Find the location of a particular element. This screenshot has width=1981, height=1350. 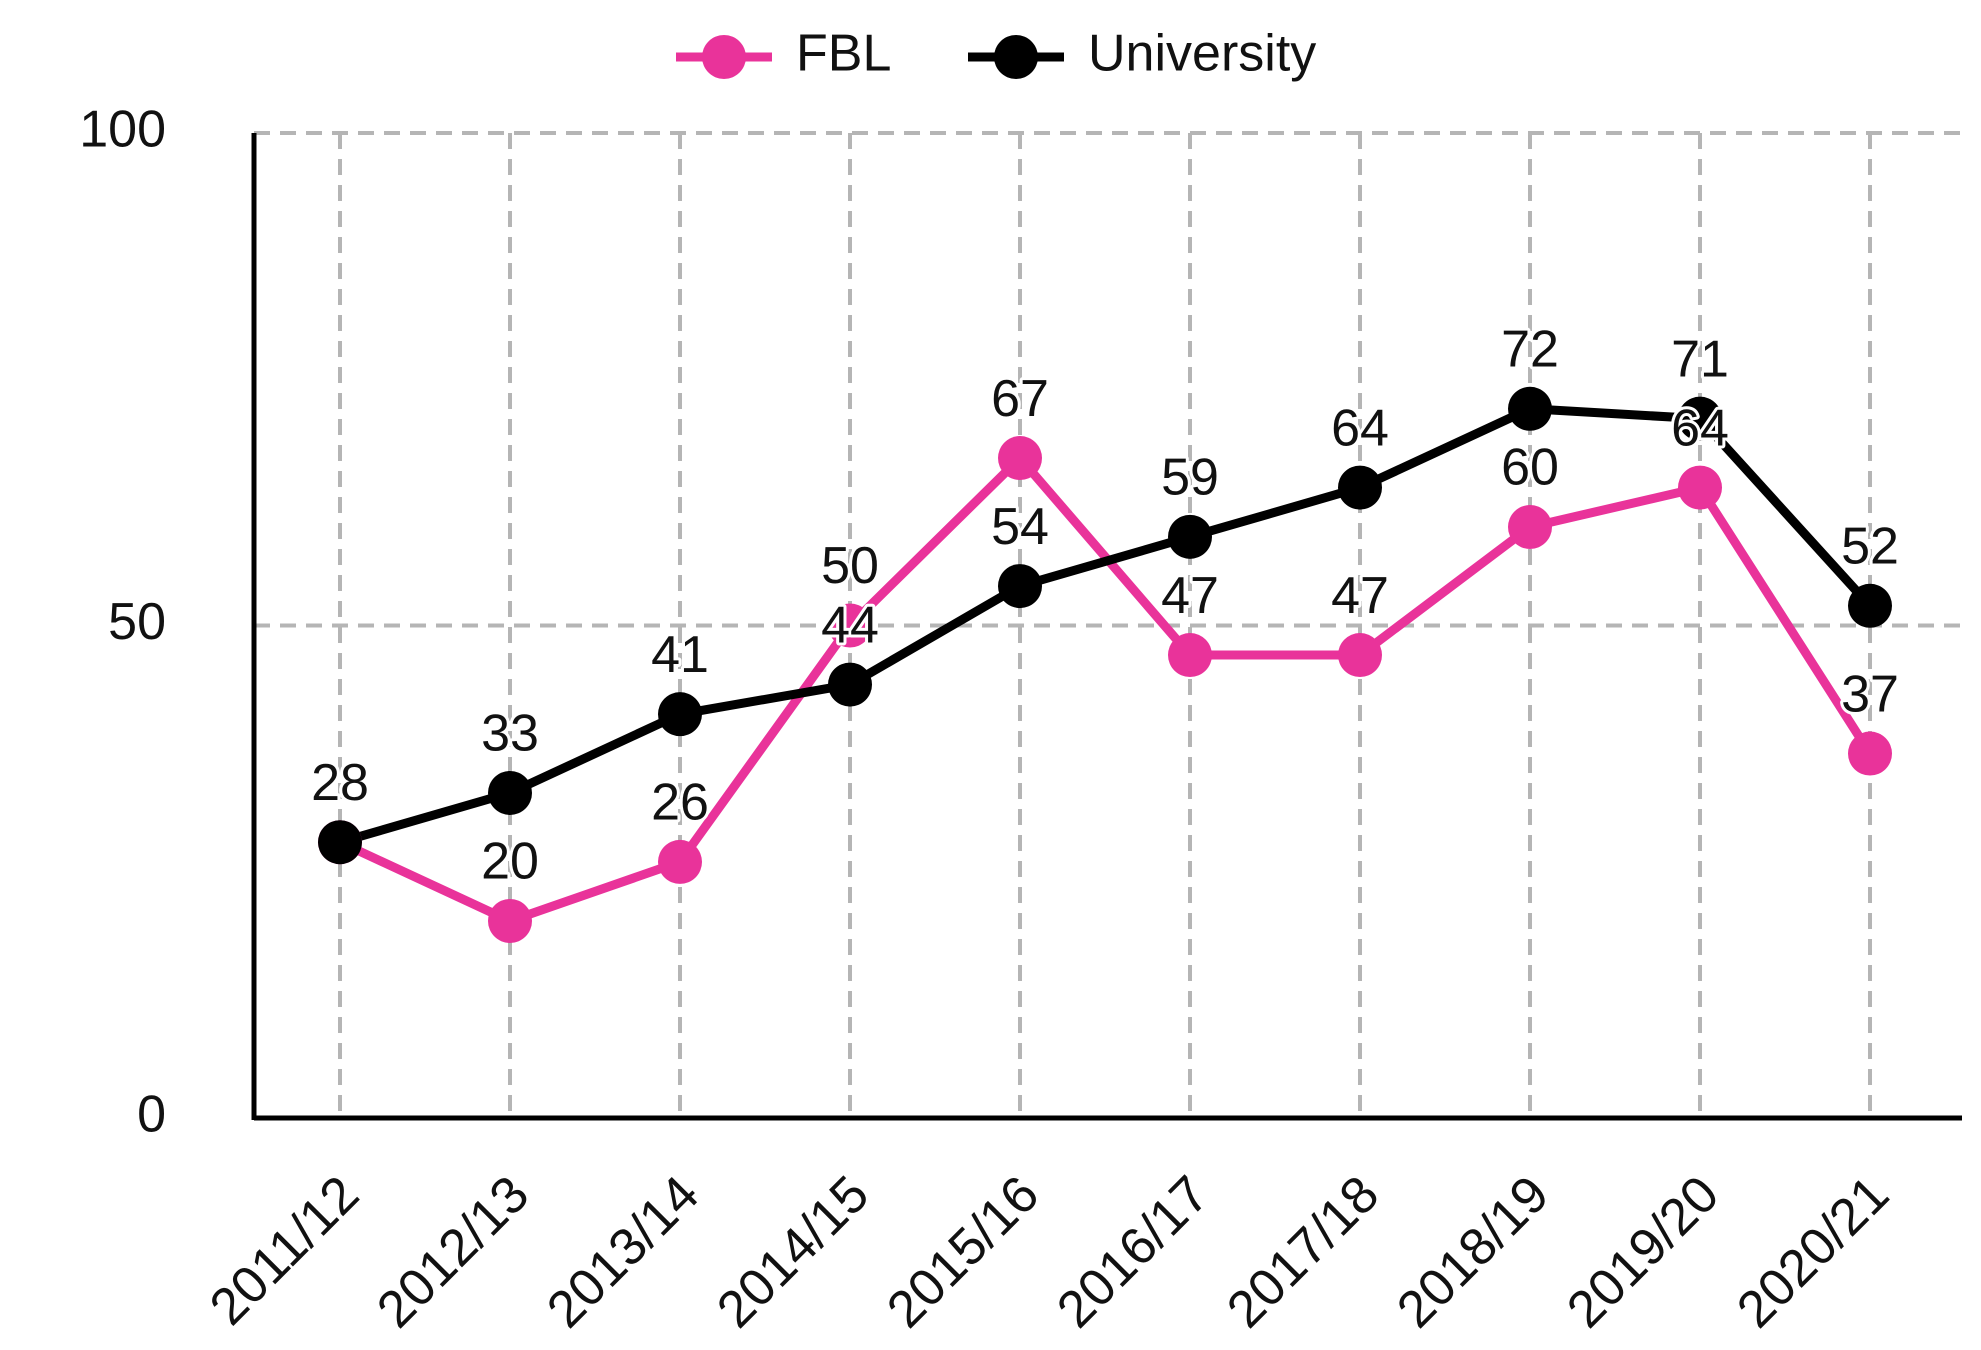

data-label: 44 is located at coordinates (850, 625).